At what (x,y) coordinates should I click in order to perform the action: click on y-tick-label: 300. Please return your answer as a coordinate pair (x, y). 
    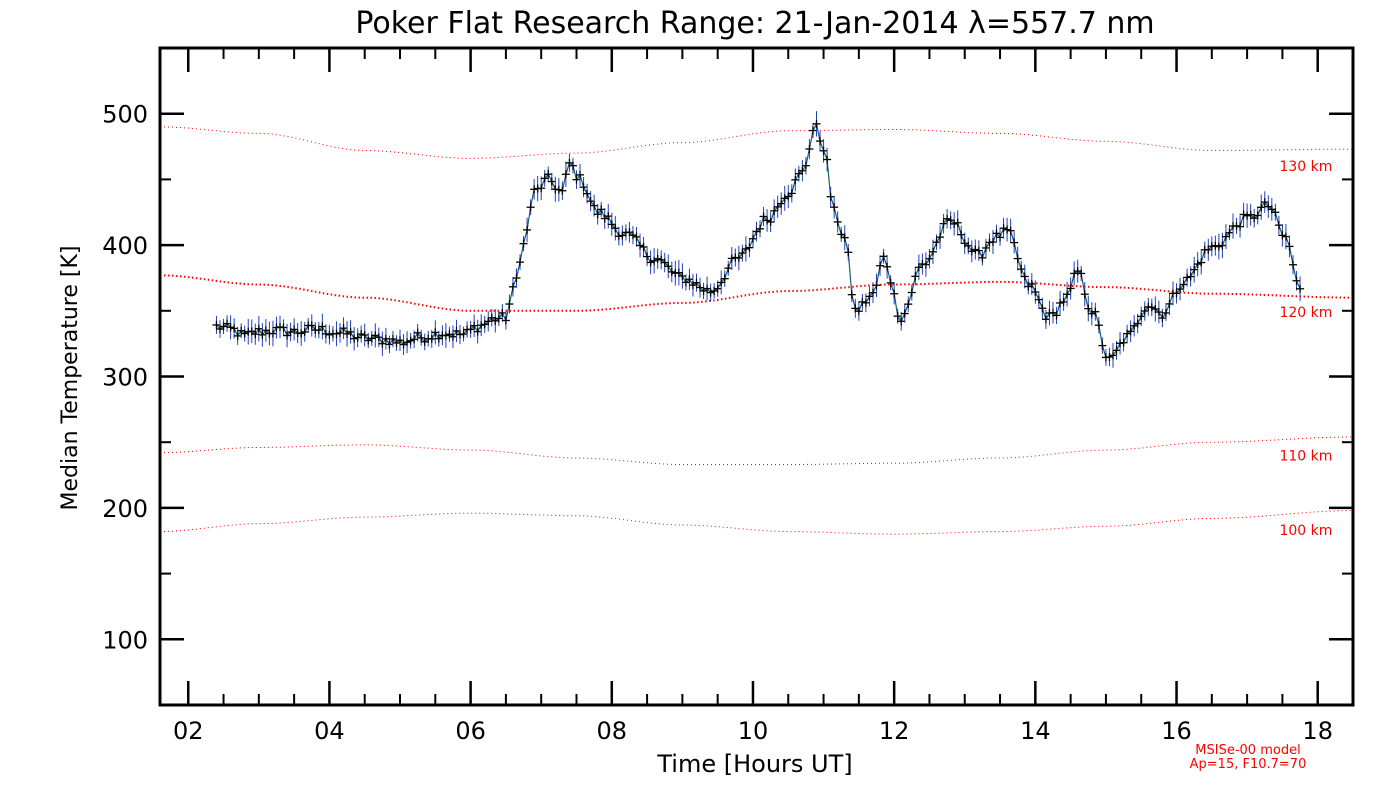
    Looking at the image, I should click on (125, 378).